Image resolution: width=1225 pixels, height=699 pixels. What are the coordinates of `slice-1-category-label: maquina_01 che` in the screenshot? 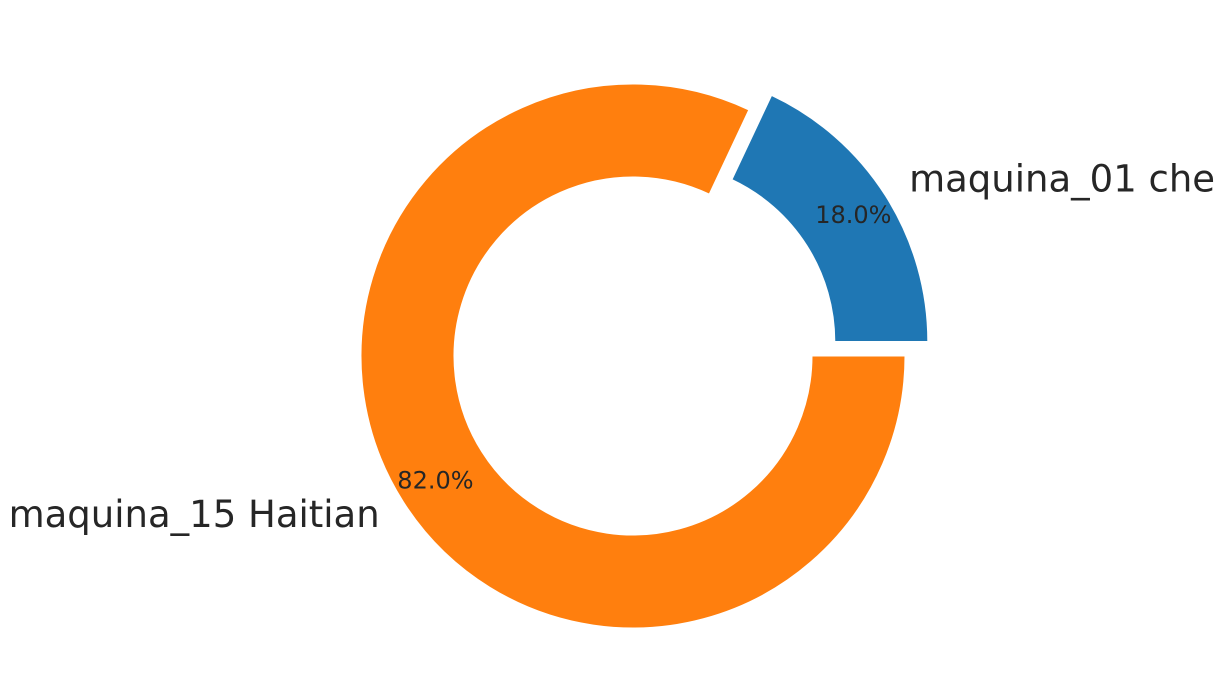 It's located at (1062, 178).